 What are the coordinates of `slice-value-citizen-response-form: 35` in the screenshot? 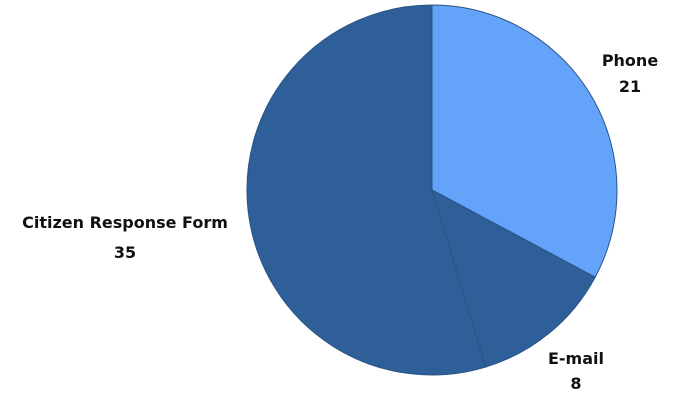 It's located at (125, 252).